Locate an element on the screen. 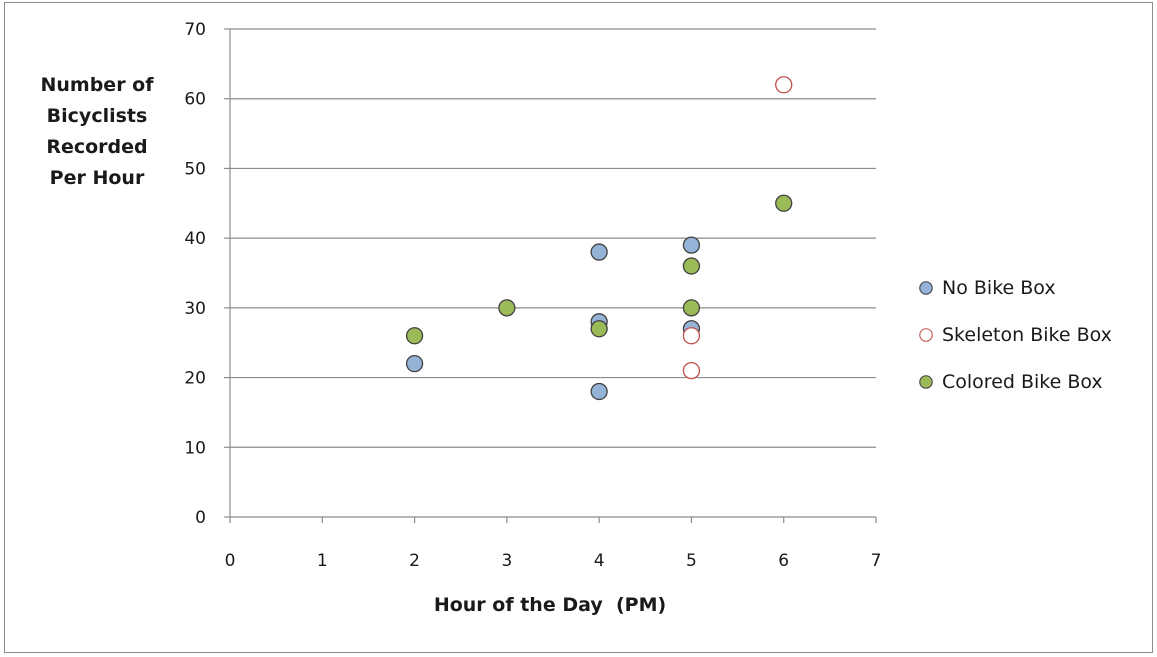 The width and height of the screenshot is (1157, 657). y-tick-label: 40 is located at coordinates (195, 239).